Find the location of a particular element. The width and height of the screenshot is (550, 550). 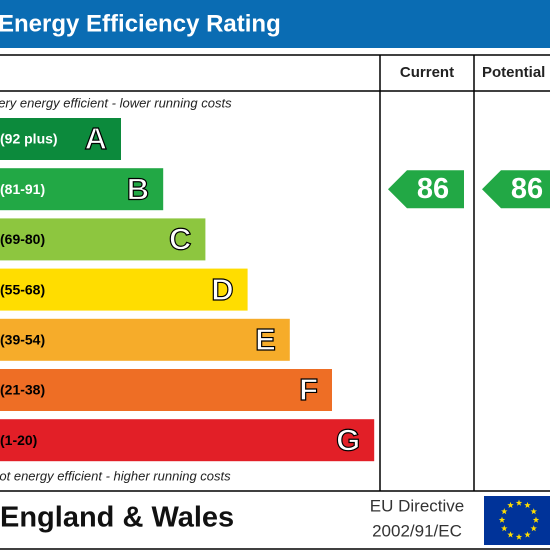

column-header: Current is located at coordinates (427, 72).